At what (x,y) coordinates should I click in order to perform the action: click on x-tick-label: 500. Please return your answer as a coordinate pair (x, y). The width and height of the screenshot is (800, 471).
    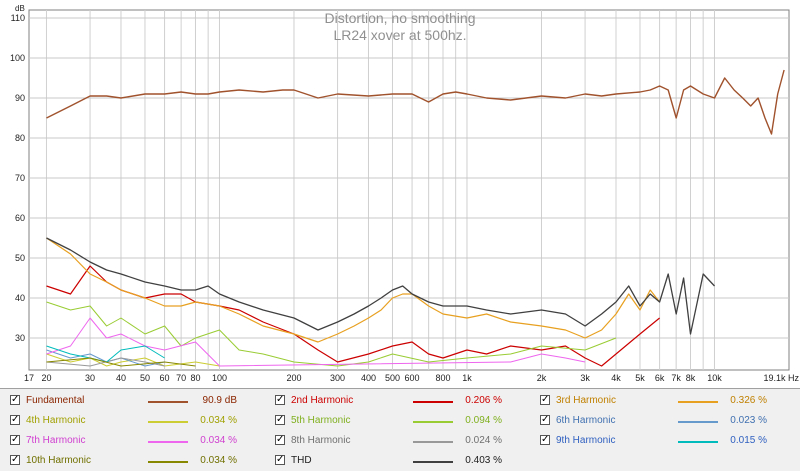
    Looking at the image, I should click on (392, 378).